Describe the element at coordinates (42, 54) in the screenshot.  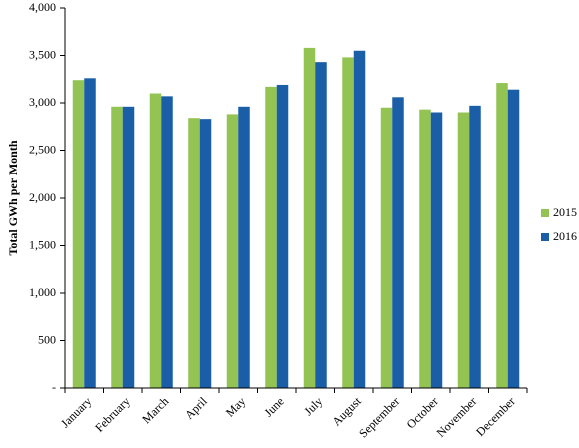
I see `y-tick-label: 3,500` at that location.